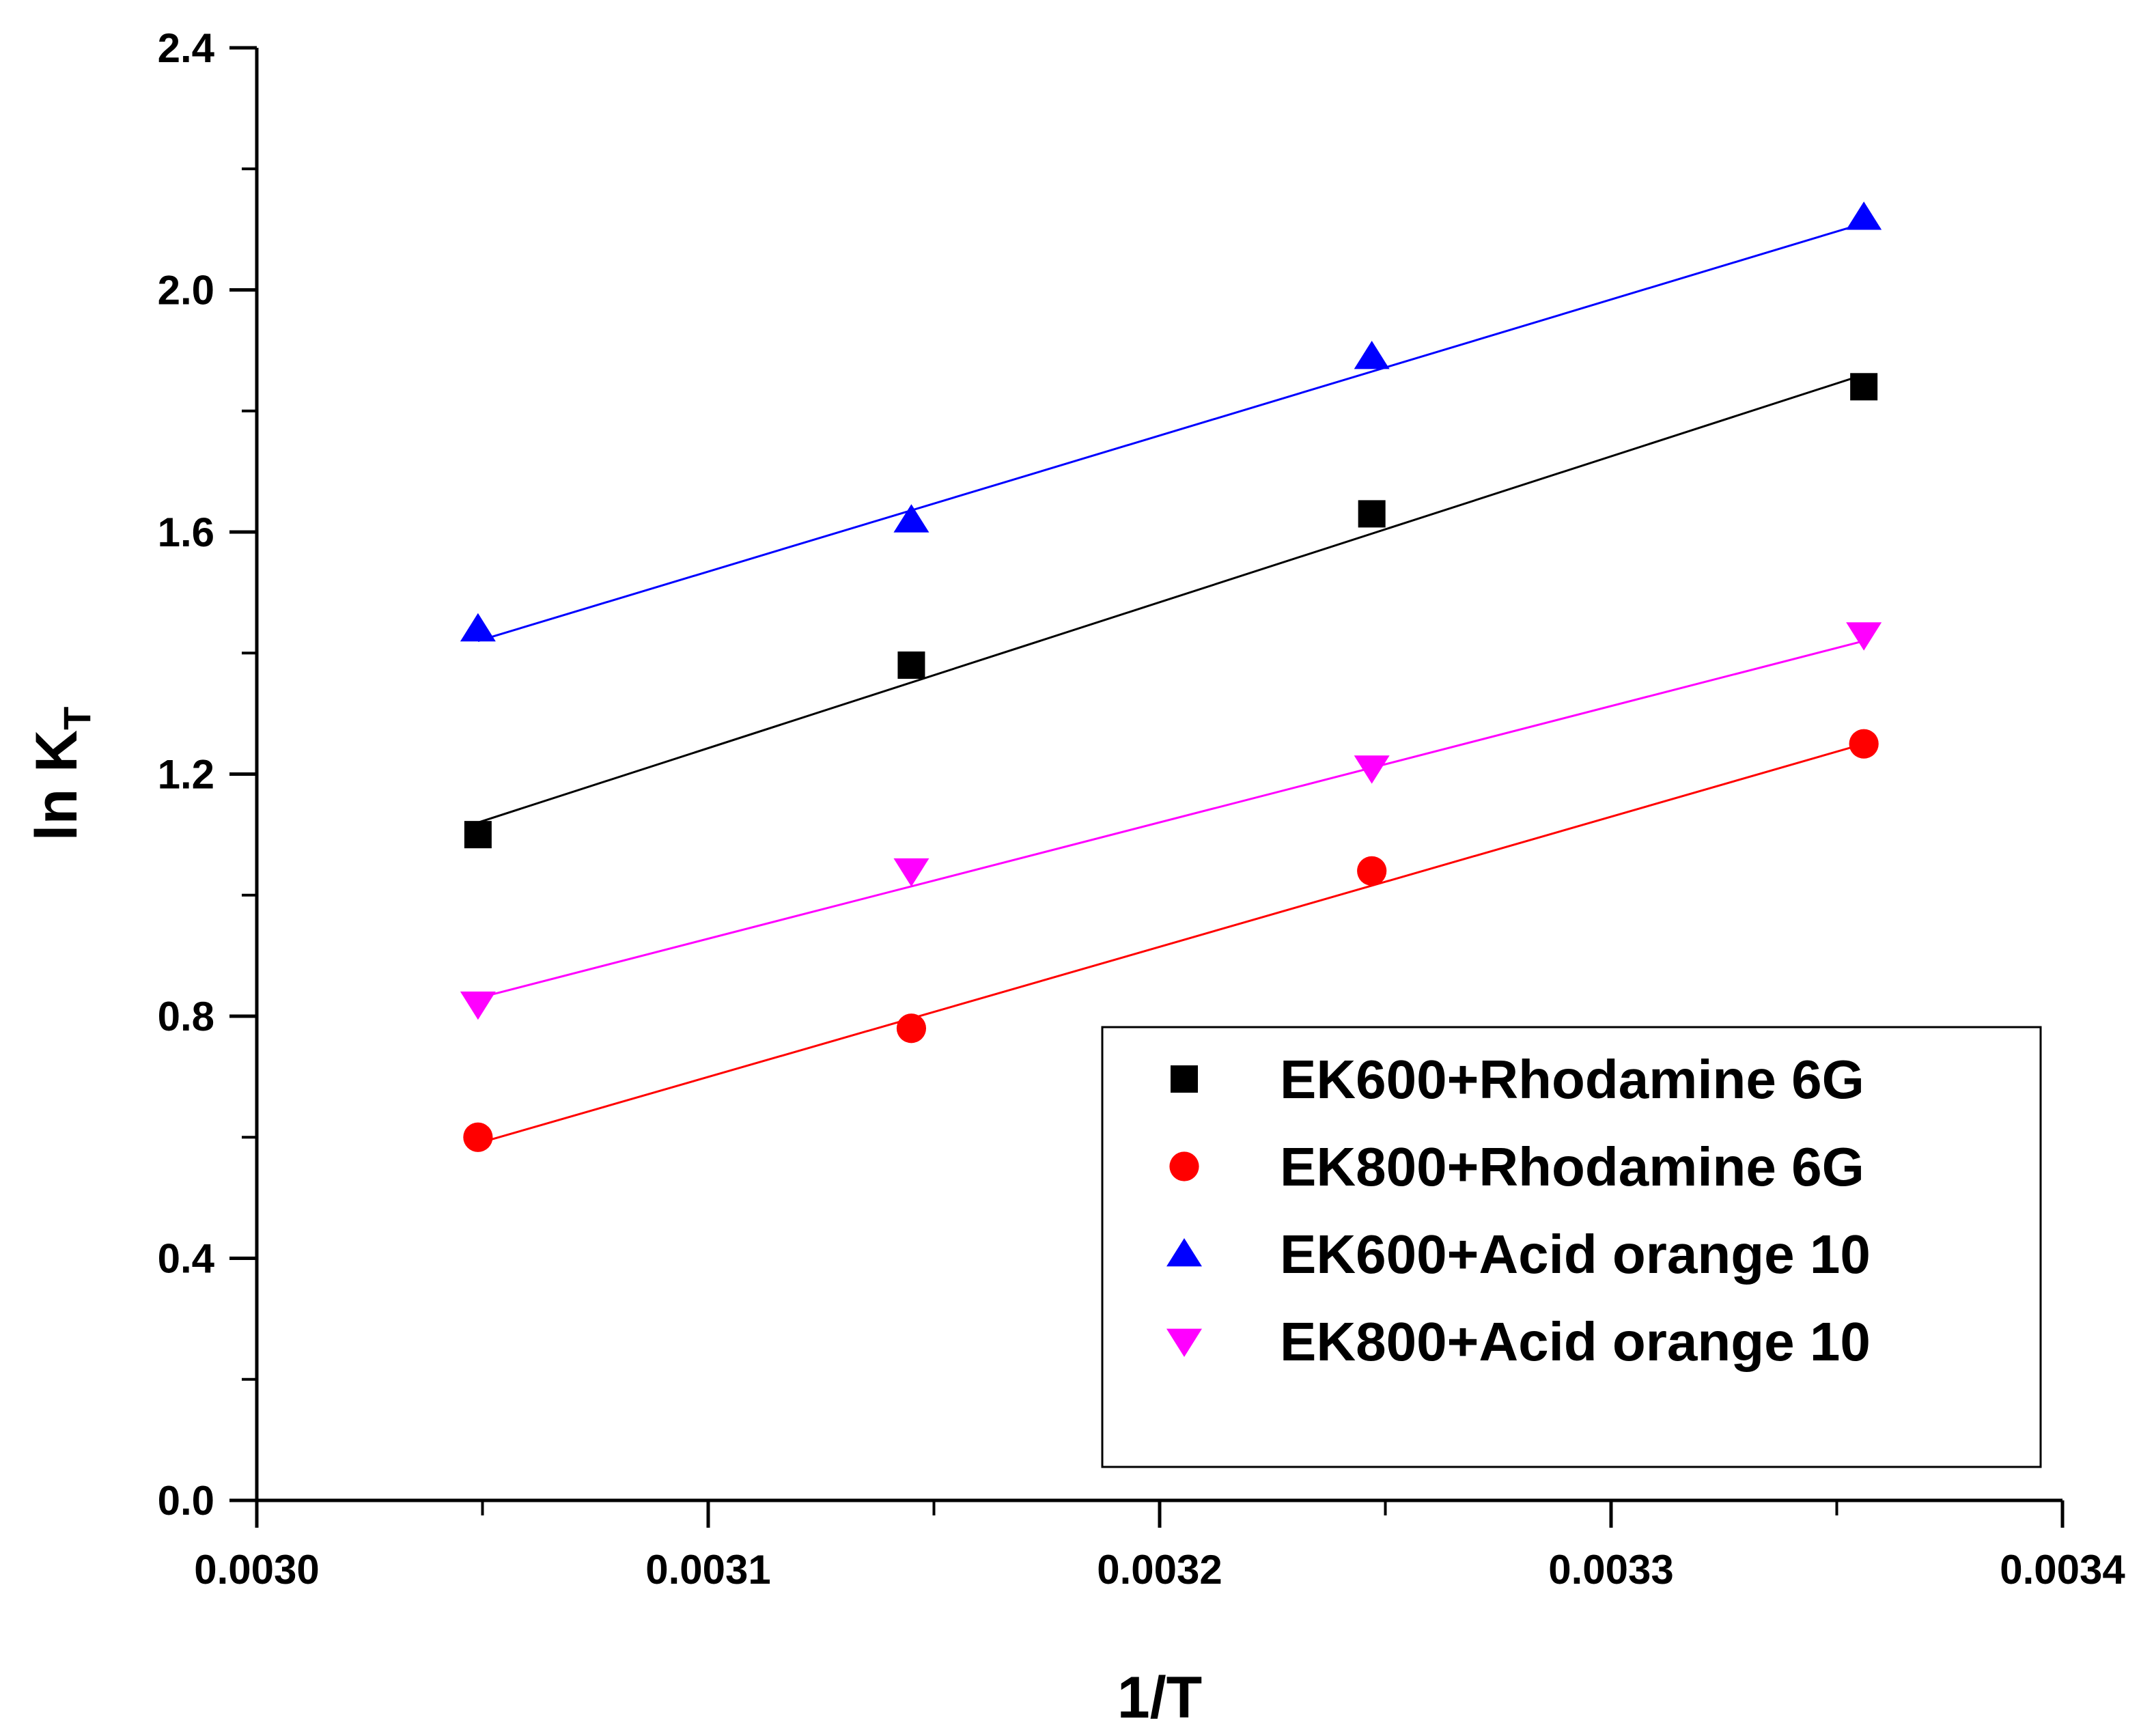  What do you see at coordinates (1576, 1341) in the screenshot?
I see `legend-label: EK800+Acid orange 10` at bounding box center [1576, 1341].